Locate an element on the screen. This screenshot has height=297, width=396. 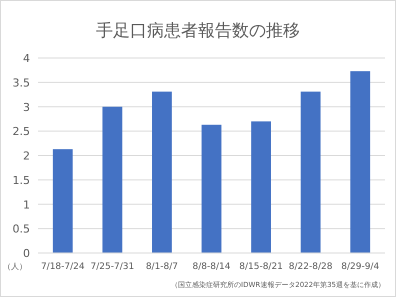
x-tick-label: 8/8-8/14 is located at coordinates (211, 267).